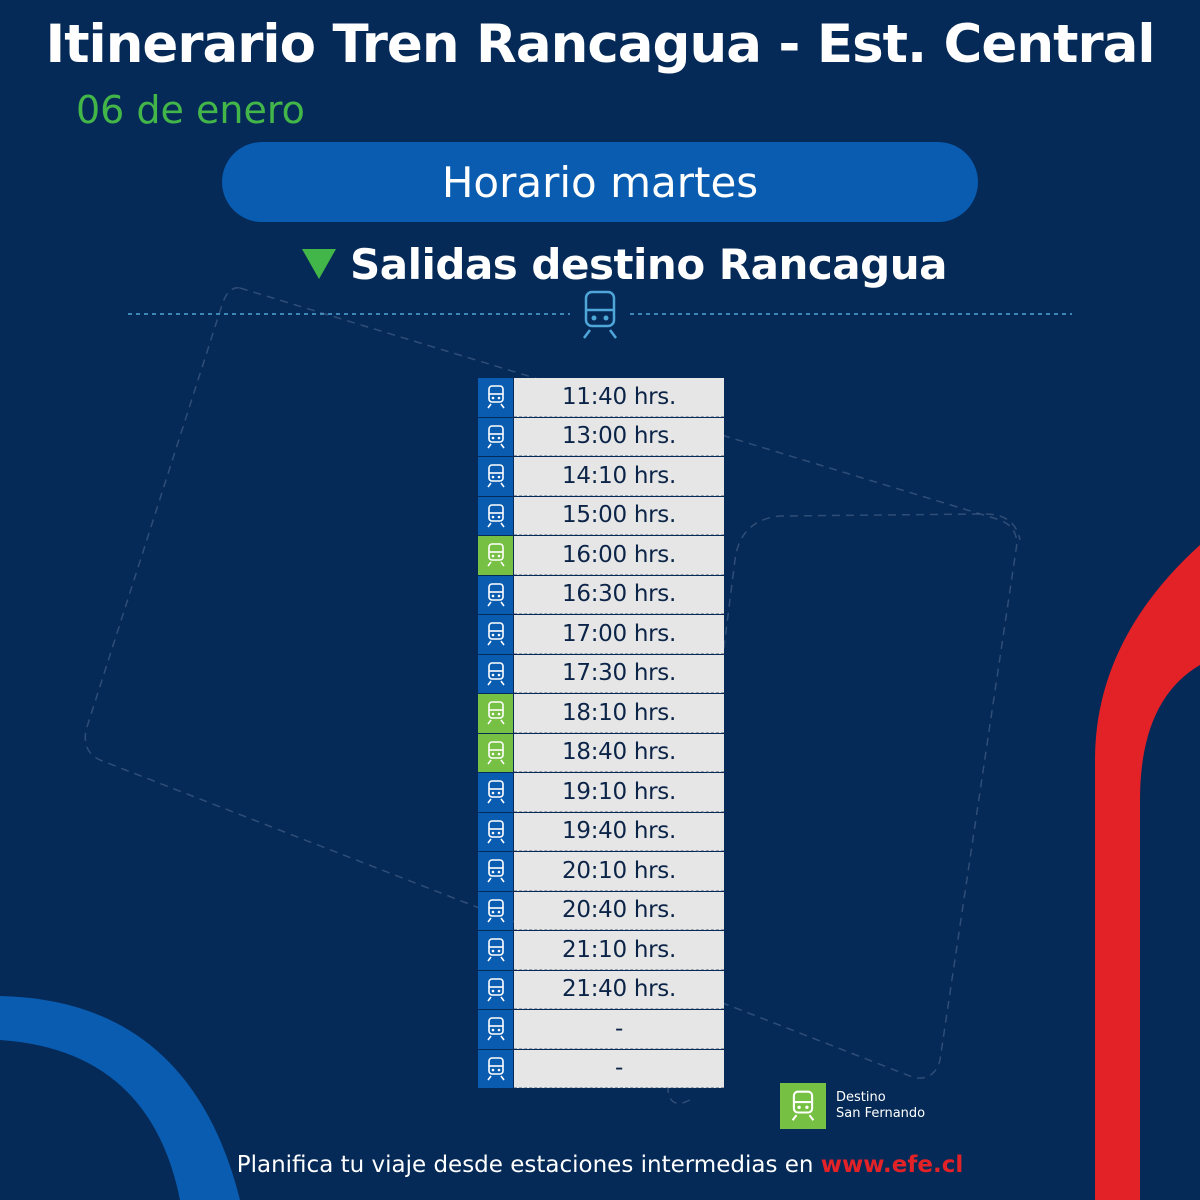  I want to click on table-row: 19:40 hrs., so click(601, 831).